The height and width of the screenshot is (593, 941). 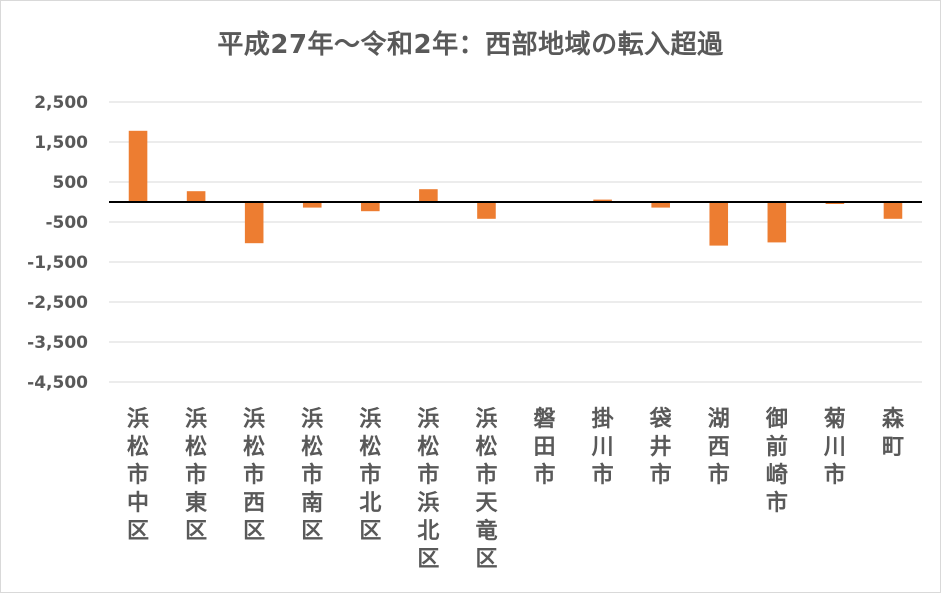 What do you see at coordinates (312, 475) in the screenshot?
I see `x-tick-label: 浜松市南区` at bounding box center [312, 475].